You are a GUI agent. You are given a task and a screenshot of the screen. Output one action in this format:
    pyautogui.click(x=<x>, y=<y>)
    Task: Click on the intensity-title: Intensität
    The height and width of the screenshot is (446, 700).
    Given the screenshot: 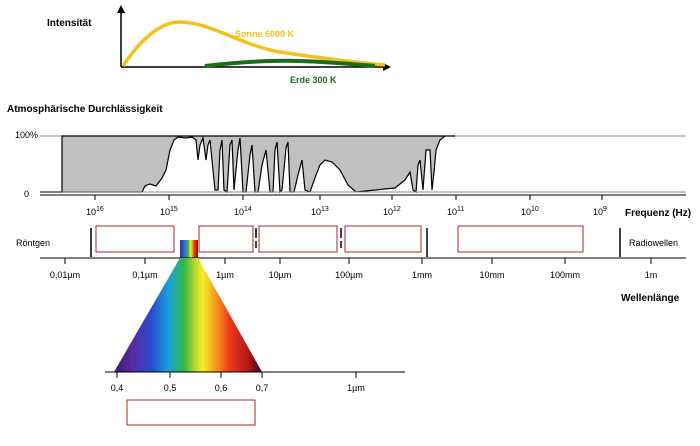 What is the action you would take?
    pyautogui.click(x=69, y=23)
    